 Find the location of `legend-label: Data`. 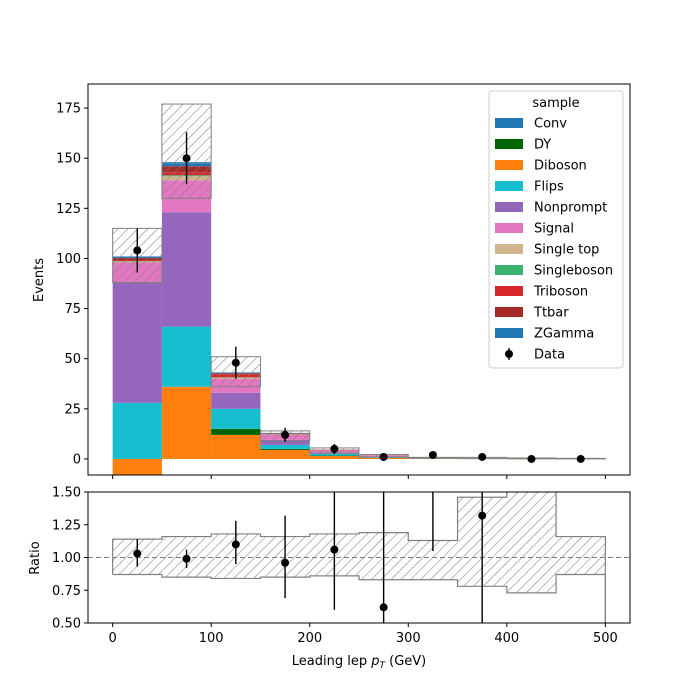

legend-label: Data is located at coordinates (549, 355).